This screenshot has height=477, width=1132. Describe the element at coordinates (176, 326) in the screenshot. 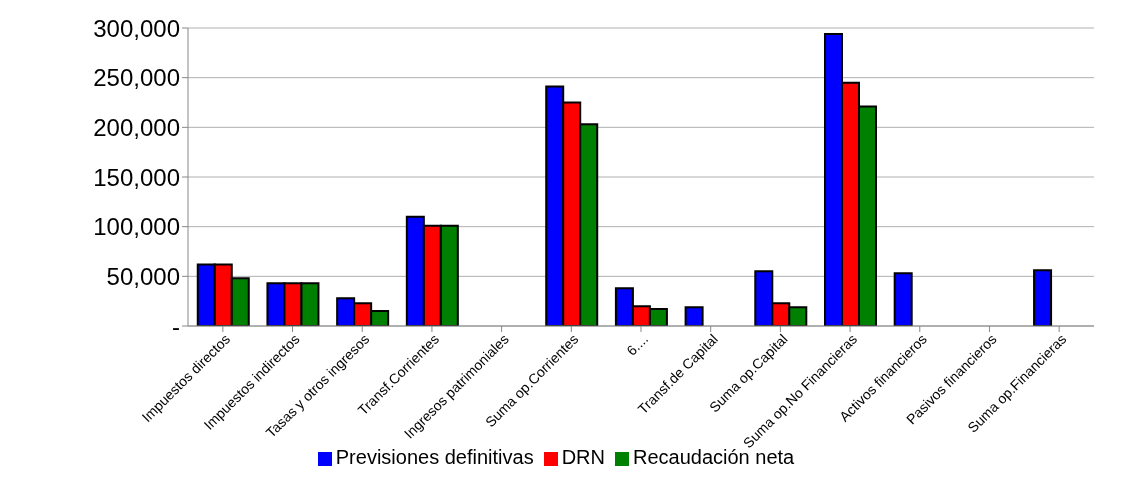

I see `y-tick-label: -` at that location.